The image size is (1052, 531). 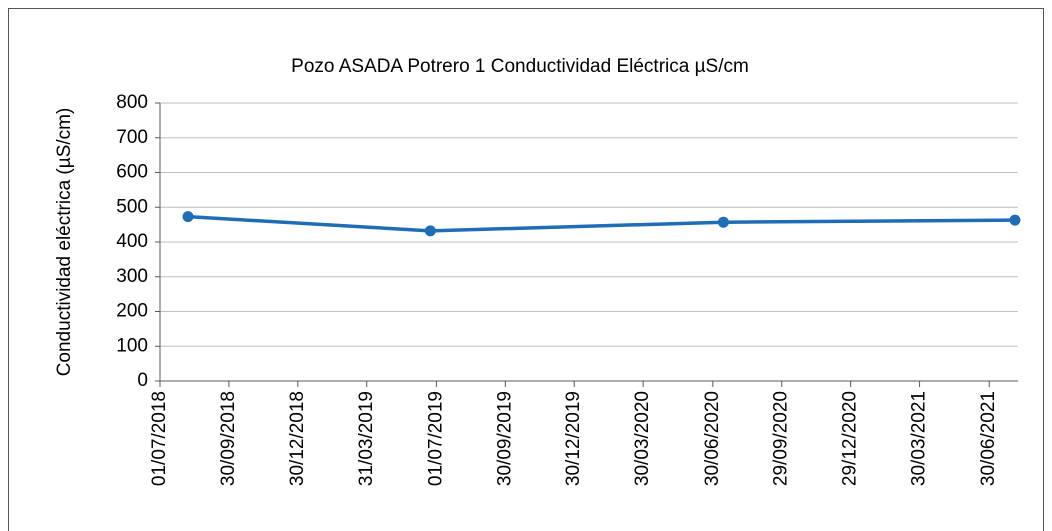 I want to click on x-tick-label: 30/09/2018, so click(x=228, y=438).